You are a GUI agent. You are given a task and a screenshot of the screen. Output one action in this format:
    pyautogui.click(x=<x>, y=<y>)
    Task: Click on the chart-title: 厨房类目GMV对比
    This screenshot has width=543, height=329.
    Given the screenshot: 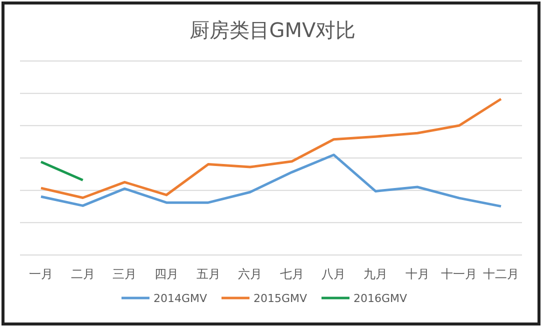 What is the action you would take?
    pyautogui.click(x=272, y=30)
    